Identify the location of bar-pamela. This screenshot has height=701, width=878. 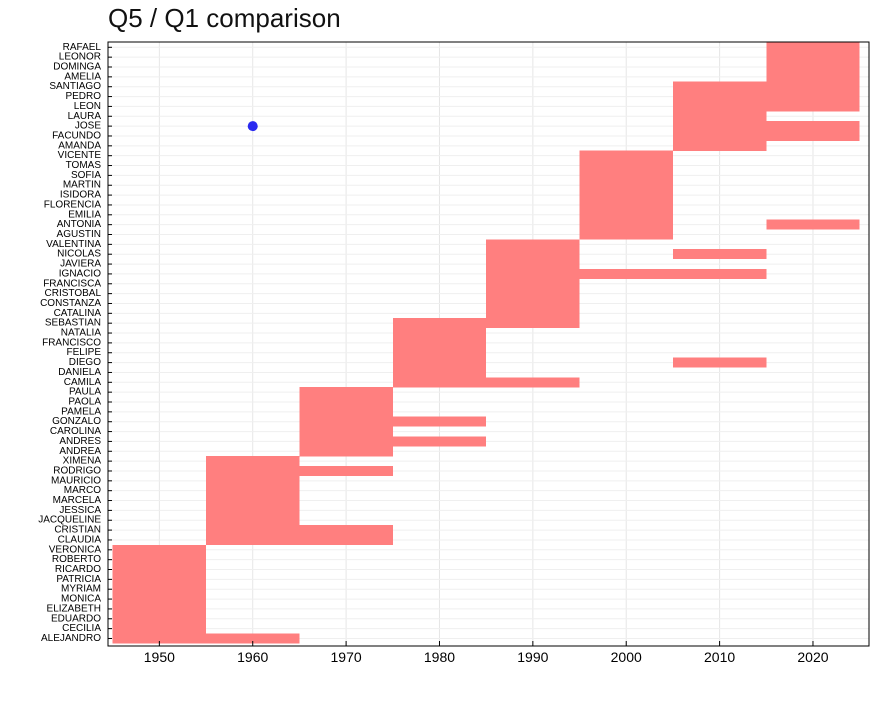
(346, 411).